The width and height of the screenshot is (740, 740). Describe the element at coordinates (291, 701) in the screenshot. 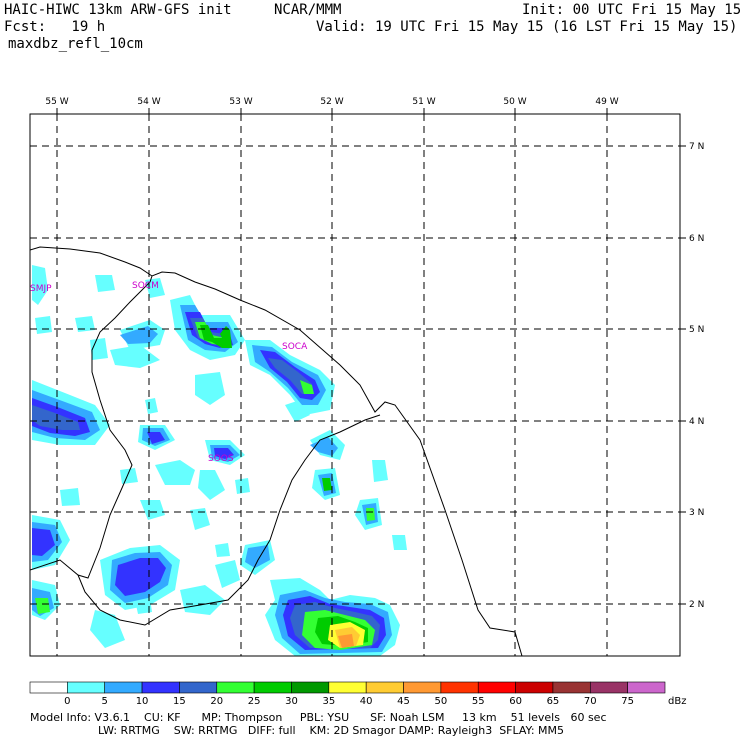

I see `colorbar-tick-label: 30` at that location.